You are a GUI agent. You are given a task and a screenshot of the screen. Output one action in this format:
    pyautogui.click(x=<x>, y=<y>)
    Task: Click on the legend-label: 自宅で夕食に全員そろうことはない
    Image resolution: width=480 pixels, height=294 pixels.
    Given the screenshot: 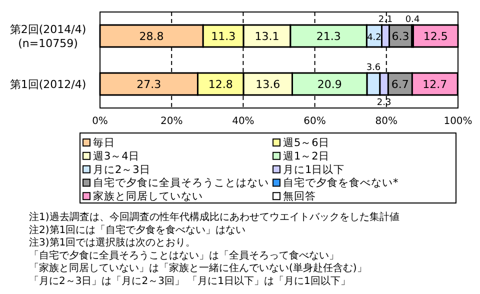 What is the action you would take?
    pyautogui.click(x=181, y=183)
    